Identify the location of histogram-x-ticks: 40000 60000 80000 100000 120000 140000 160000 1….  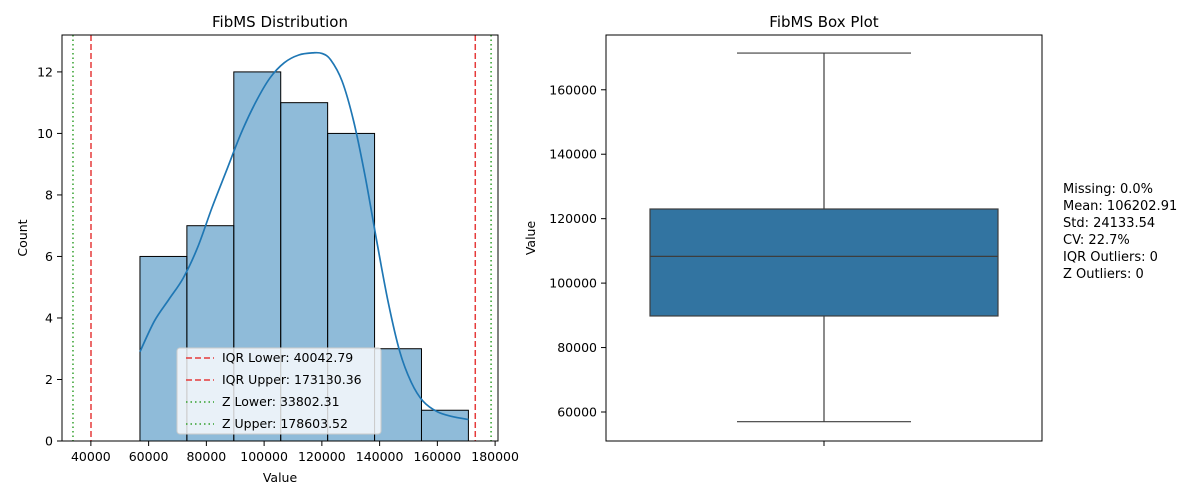
(295, 452).